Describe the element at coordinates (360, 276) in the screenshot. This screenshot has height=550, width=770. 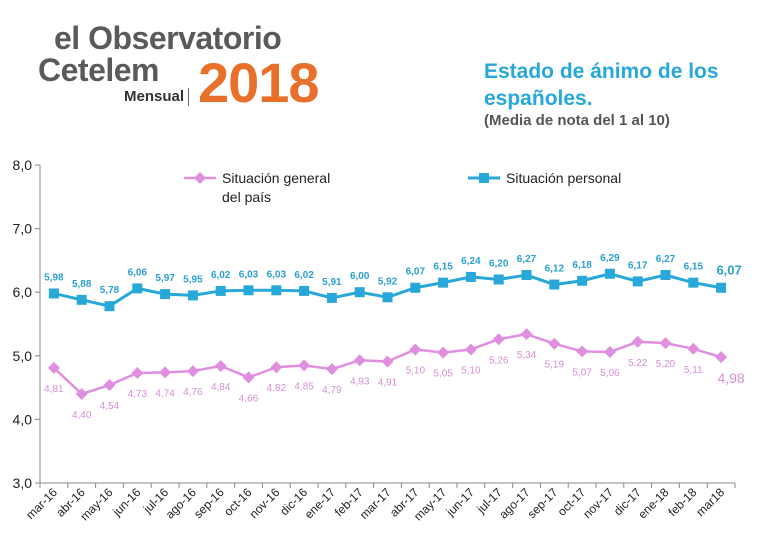
I see `data-label-personal: 6,00` at that location.